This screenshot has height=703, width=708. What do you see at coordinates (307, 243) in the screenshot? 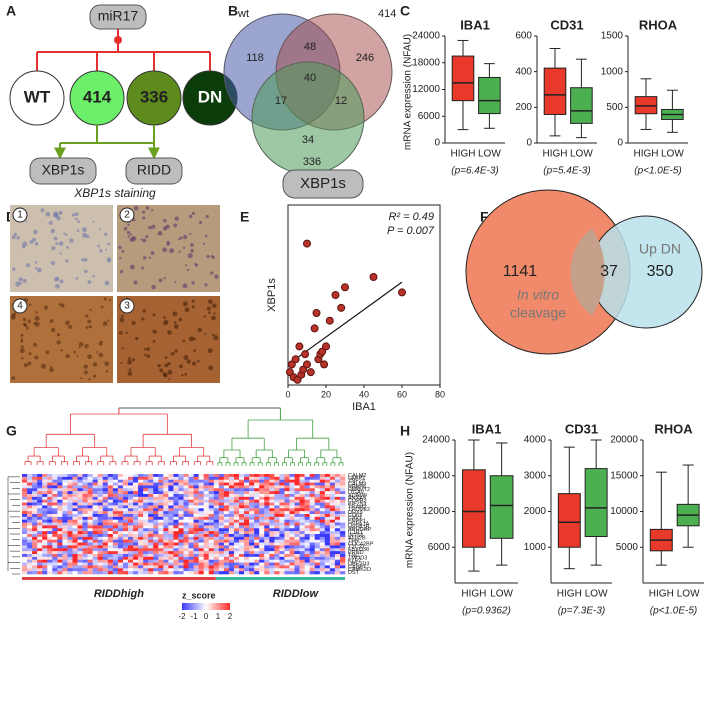
I see `point` at bounding box center [307, 243].